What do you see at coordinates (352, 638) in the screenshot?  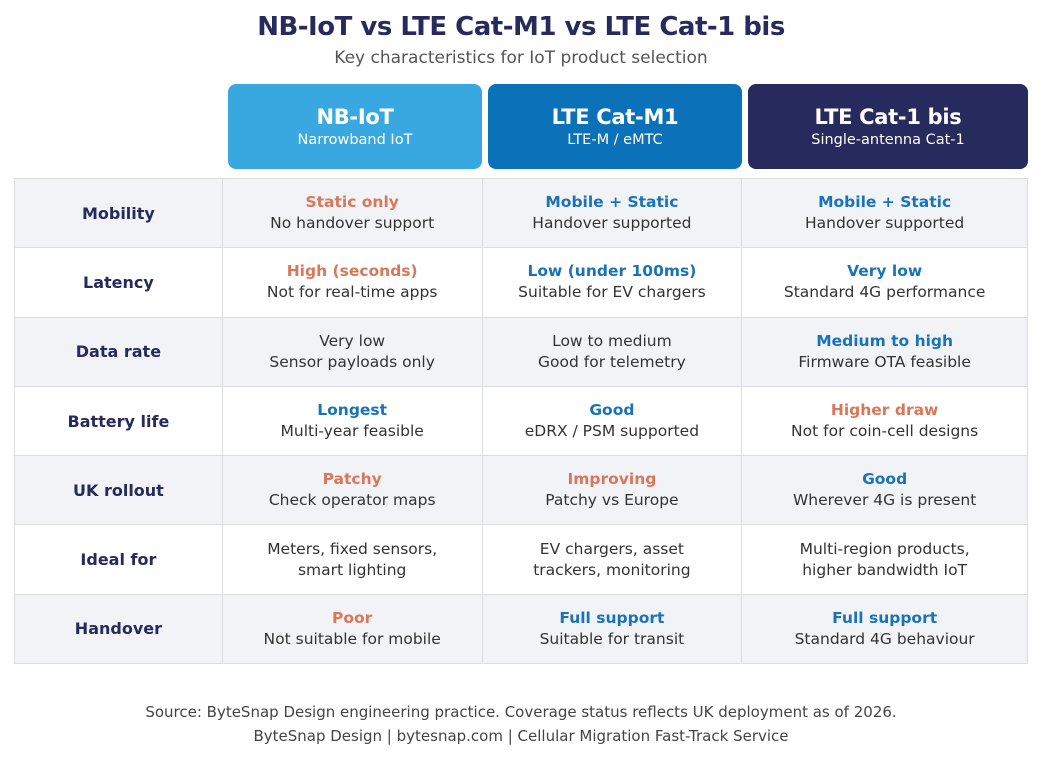 I see `cell-text: Not suitable for mobile` at bounding box center [352, 638].